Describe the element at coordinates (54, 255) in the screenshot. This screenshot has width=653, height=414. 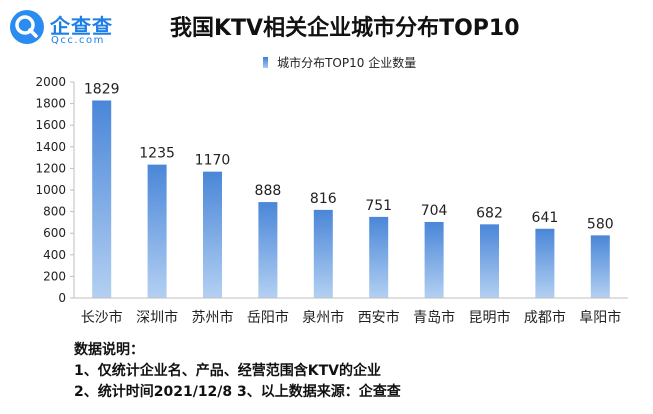
I see `y-tick-label: 400` at that location.